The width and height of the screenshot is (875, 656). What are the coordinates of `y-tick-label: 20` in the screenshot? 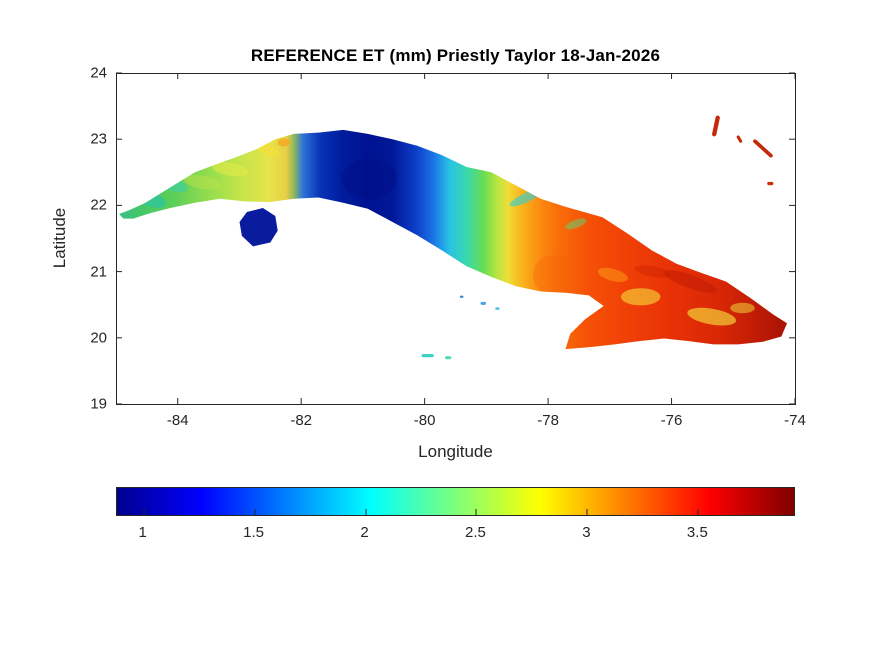 It's located at (98, 338).